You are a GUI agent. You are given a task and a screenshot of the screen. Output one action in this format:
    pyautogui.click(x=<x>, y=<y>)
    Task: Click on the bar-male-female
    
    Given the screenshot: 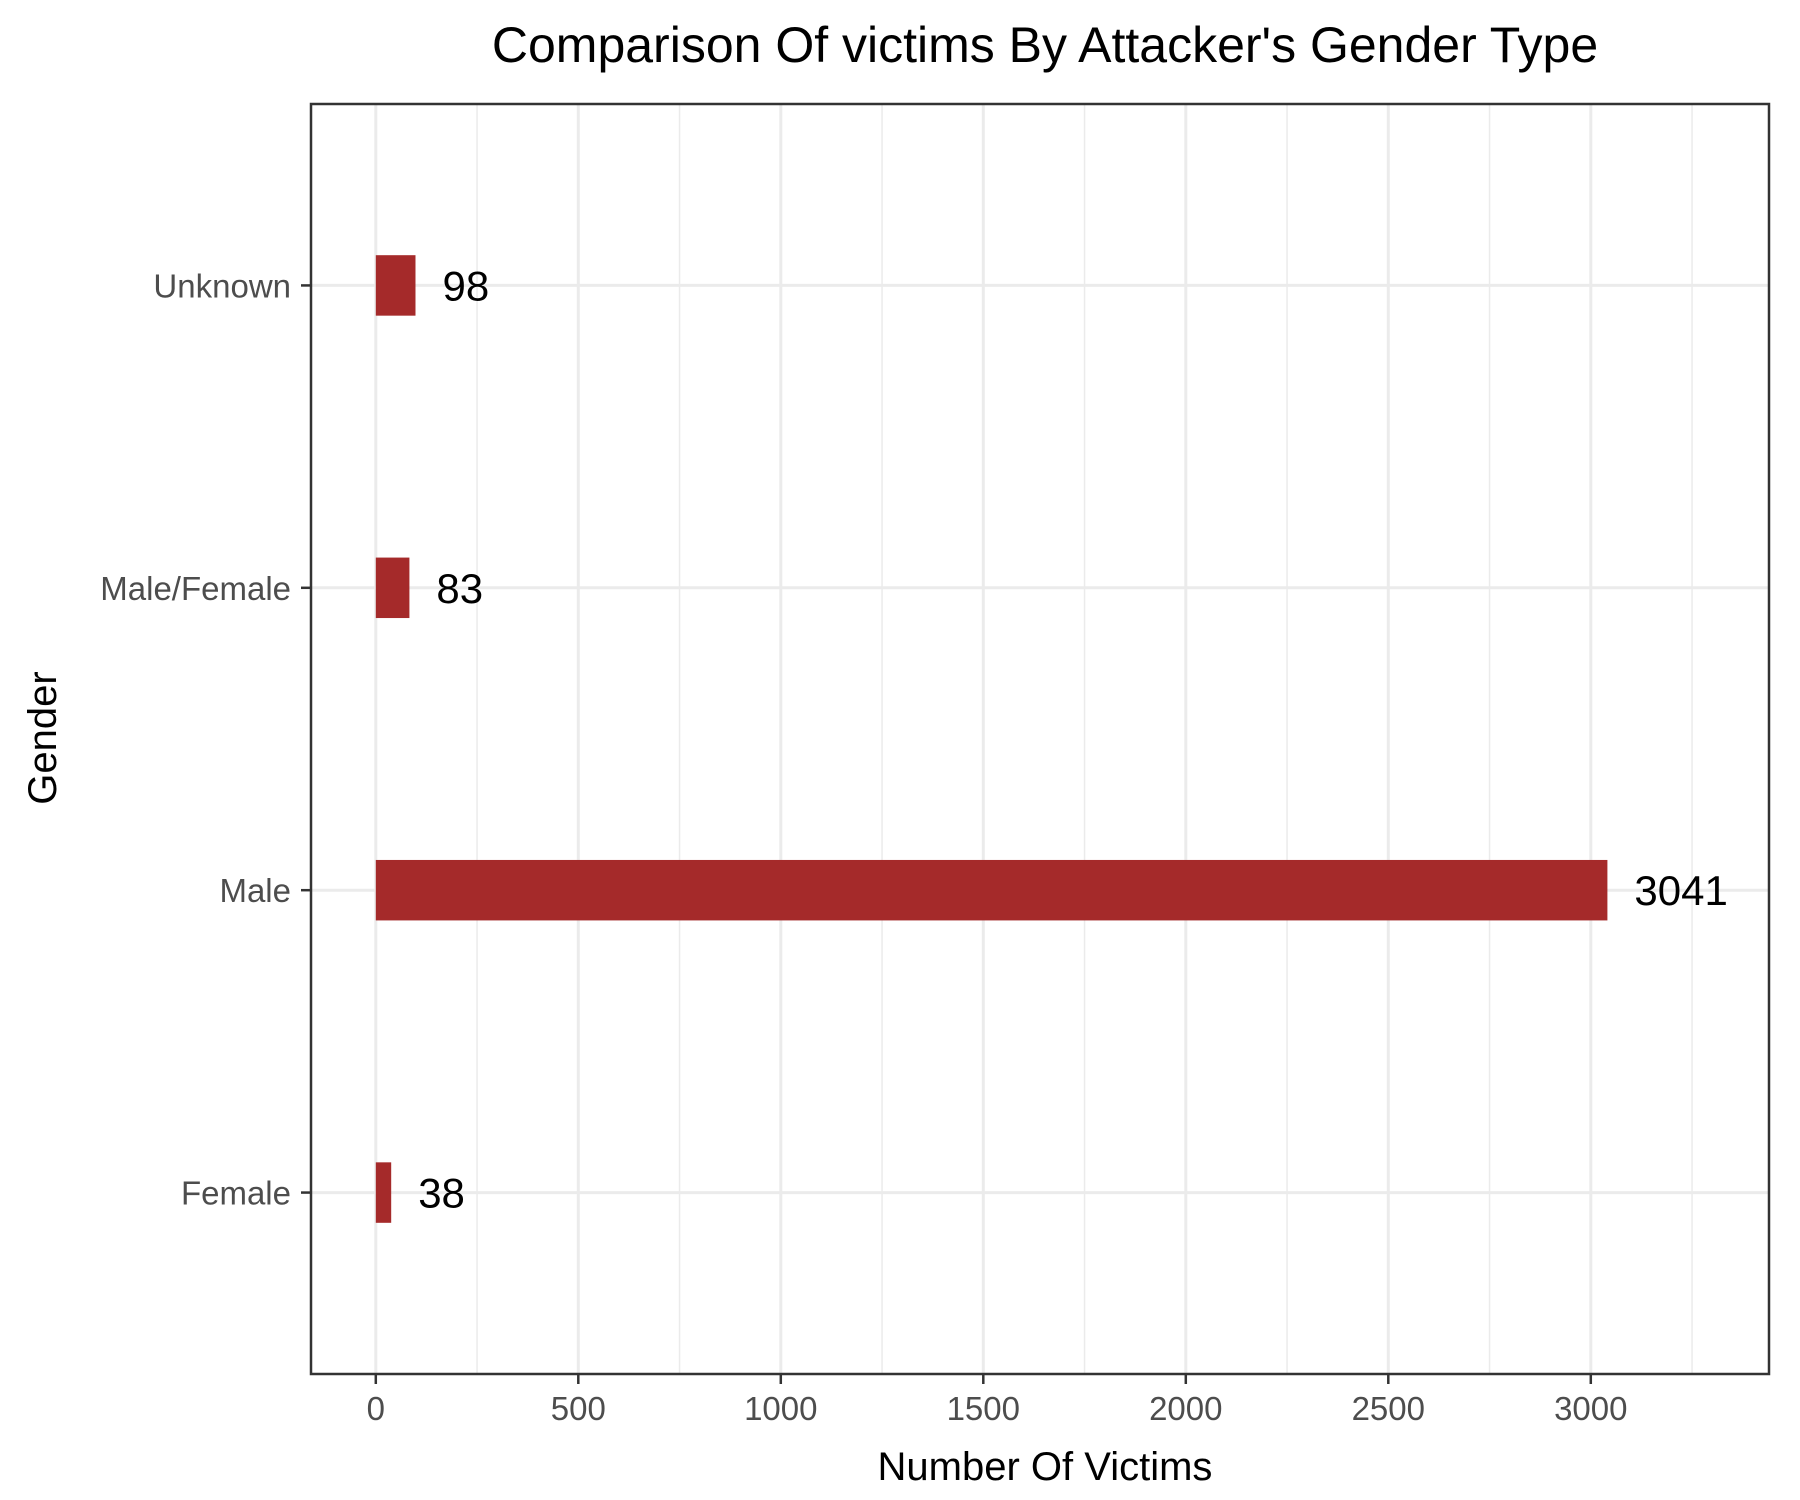 What is the action you would take?
    pyautogui.click(x=392, y=588)
    